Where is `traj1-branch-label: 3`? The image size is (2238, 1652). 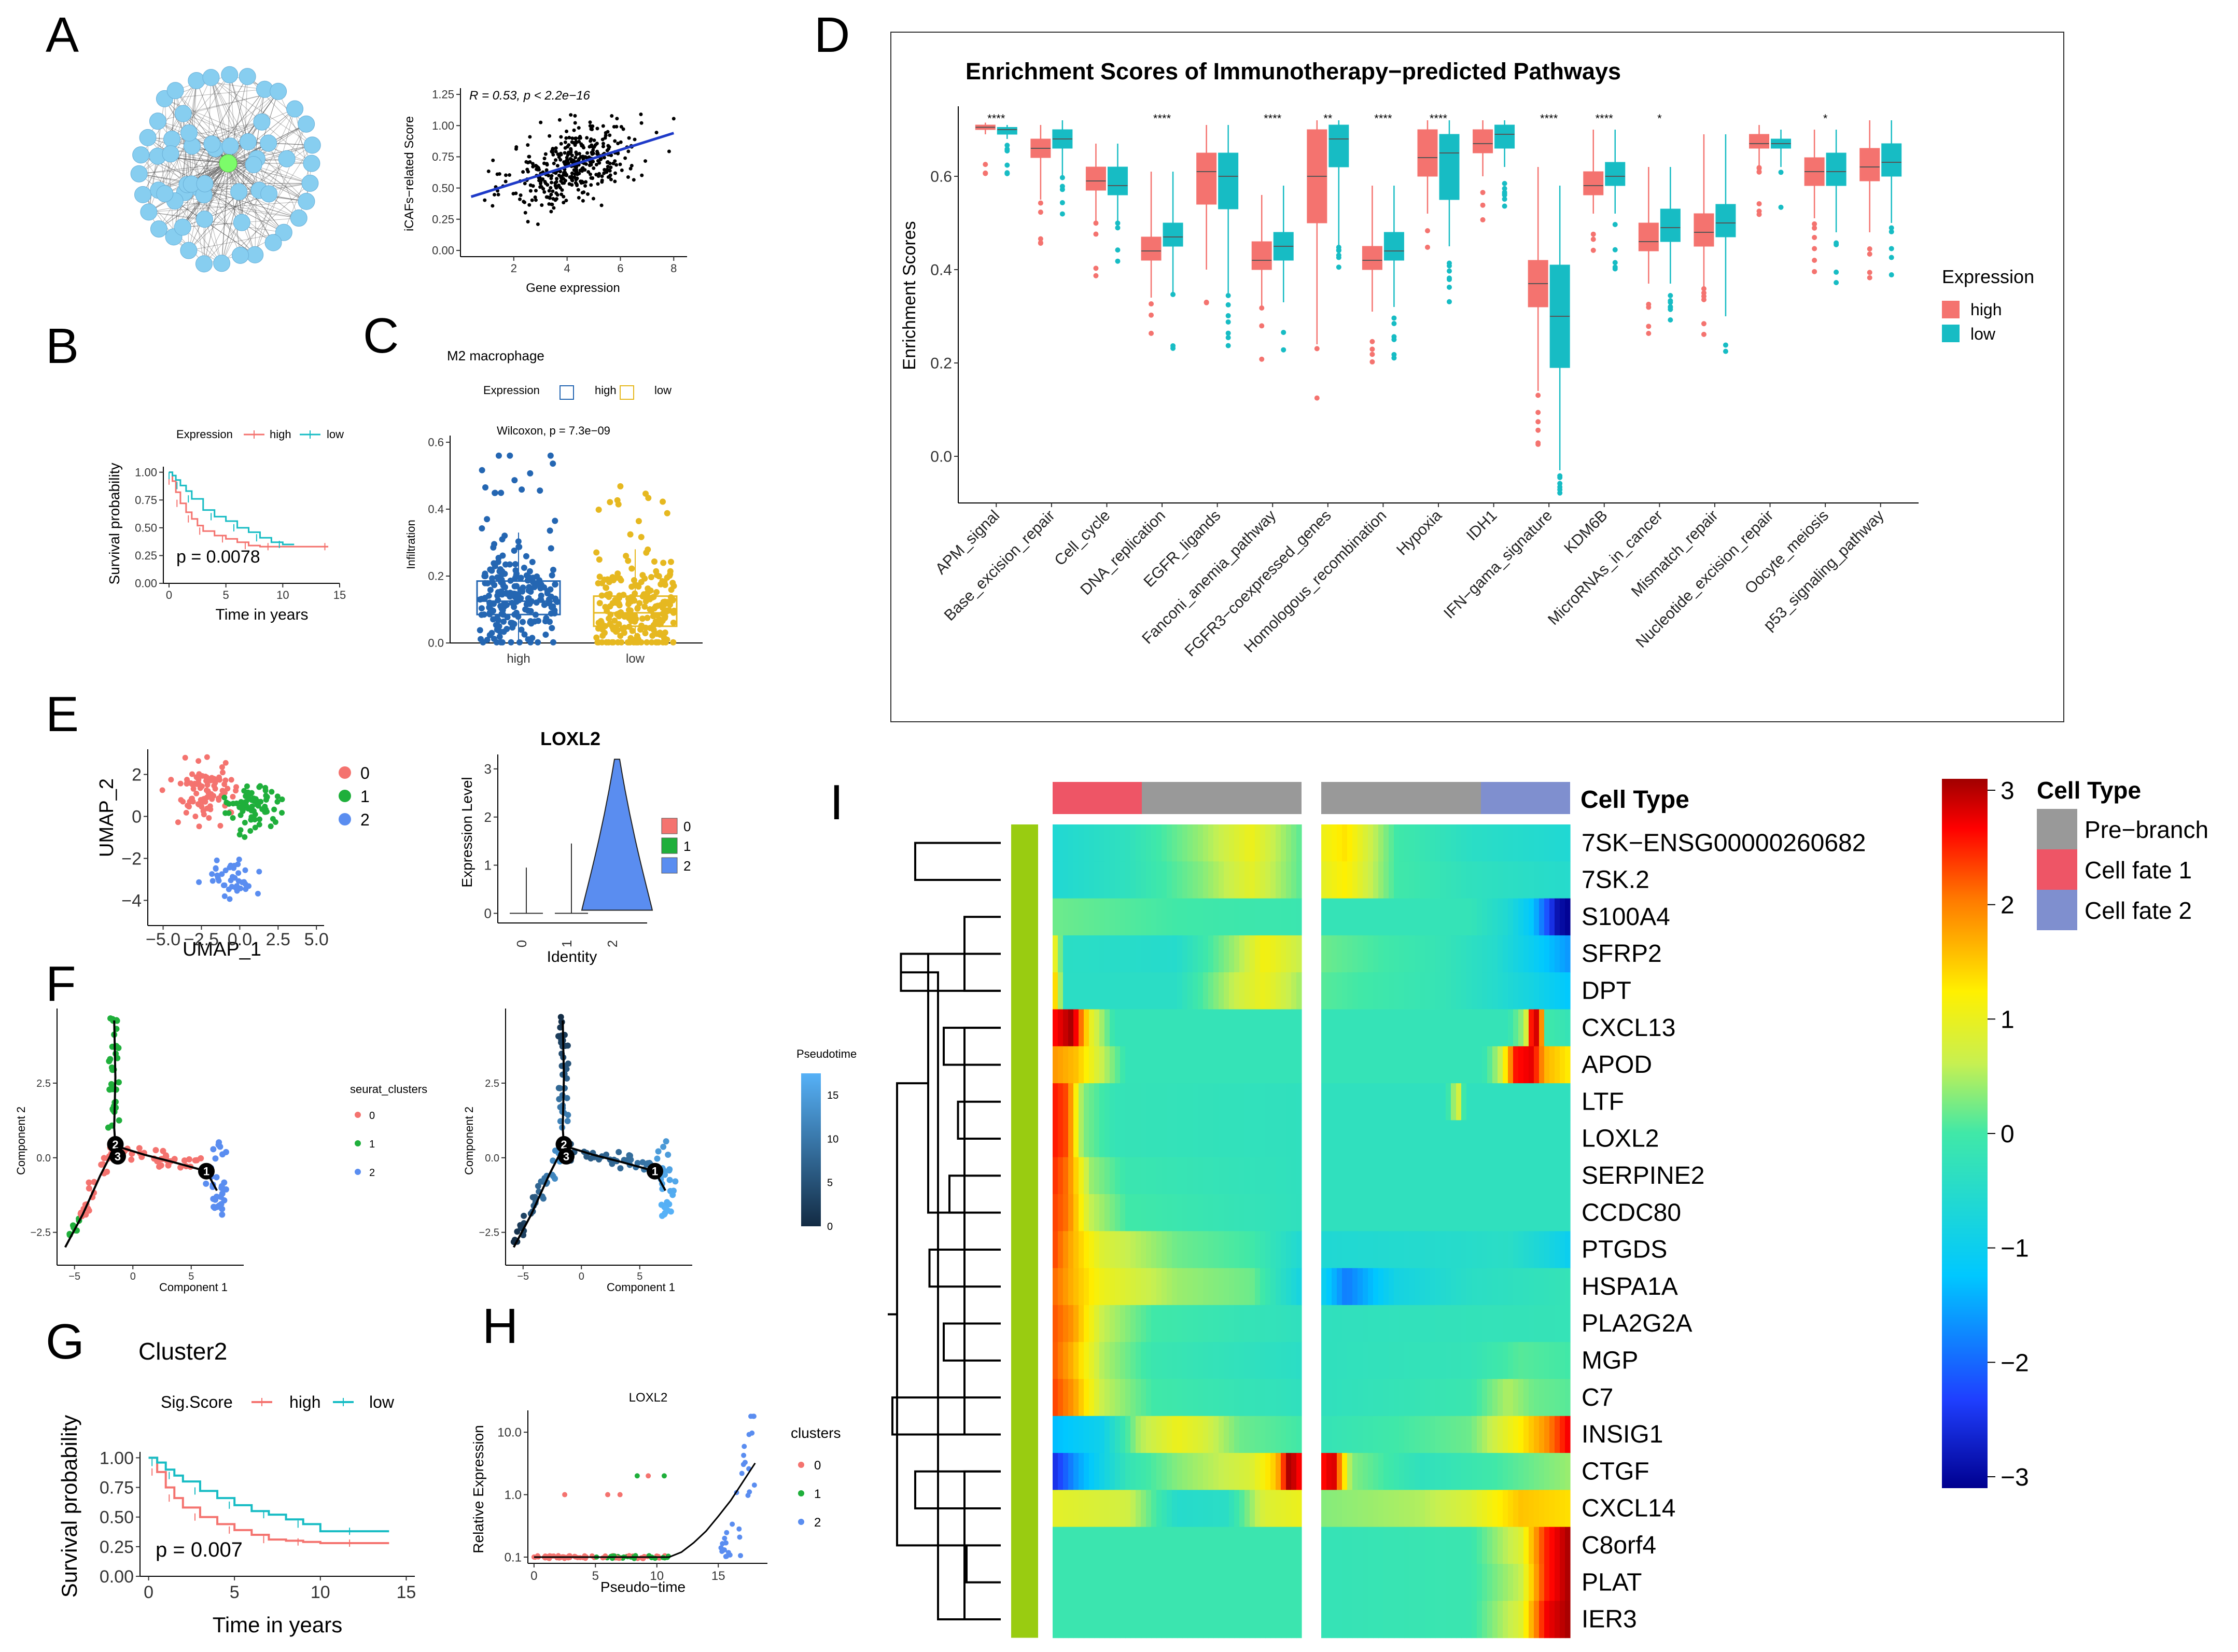 traj1-branch-label: 3 is located at coordinates (118, 1156).